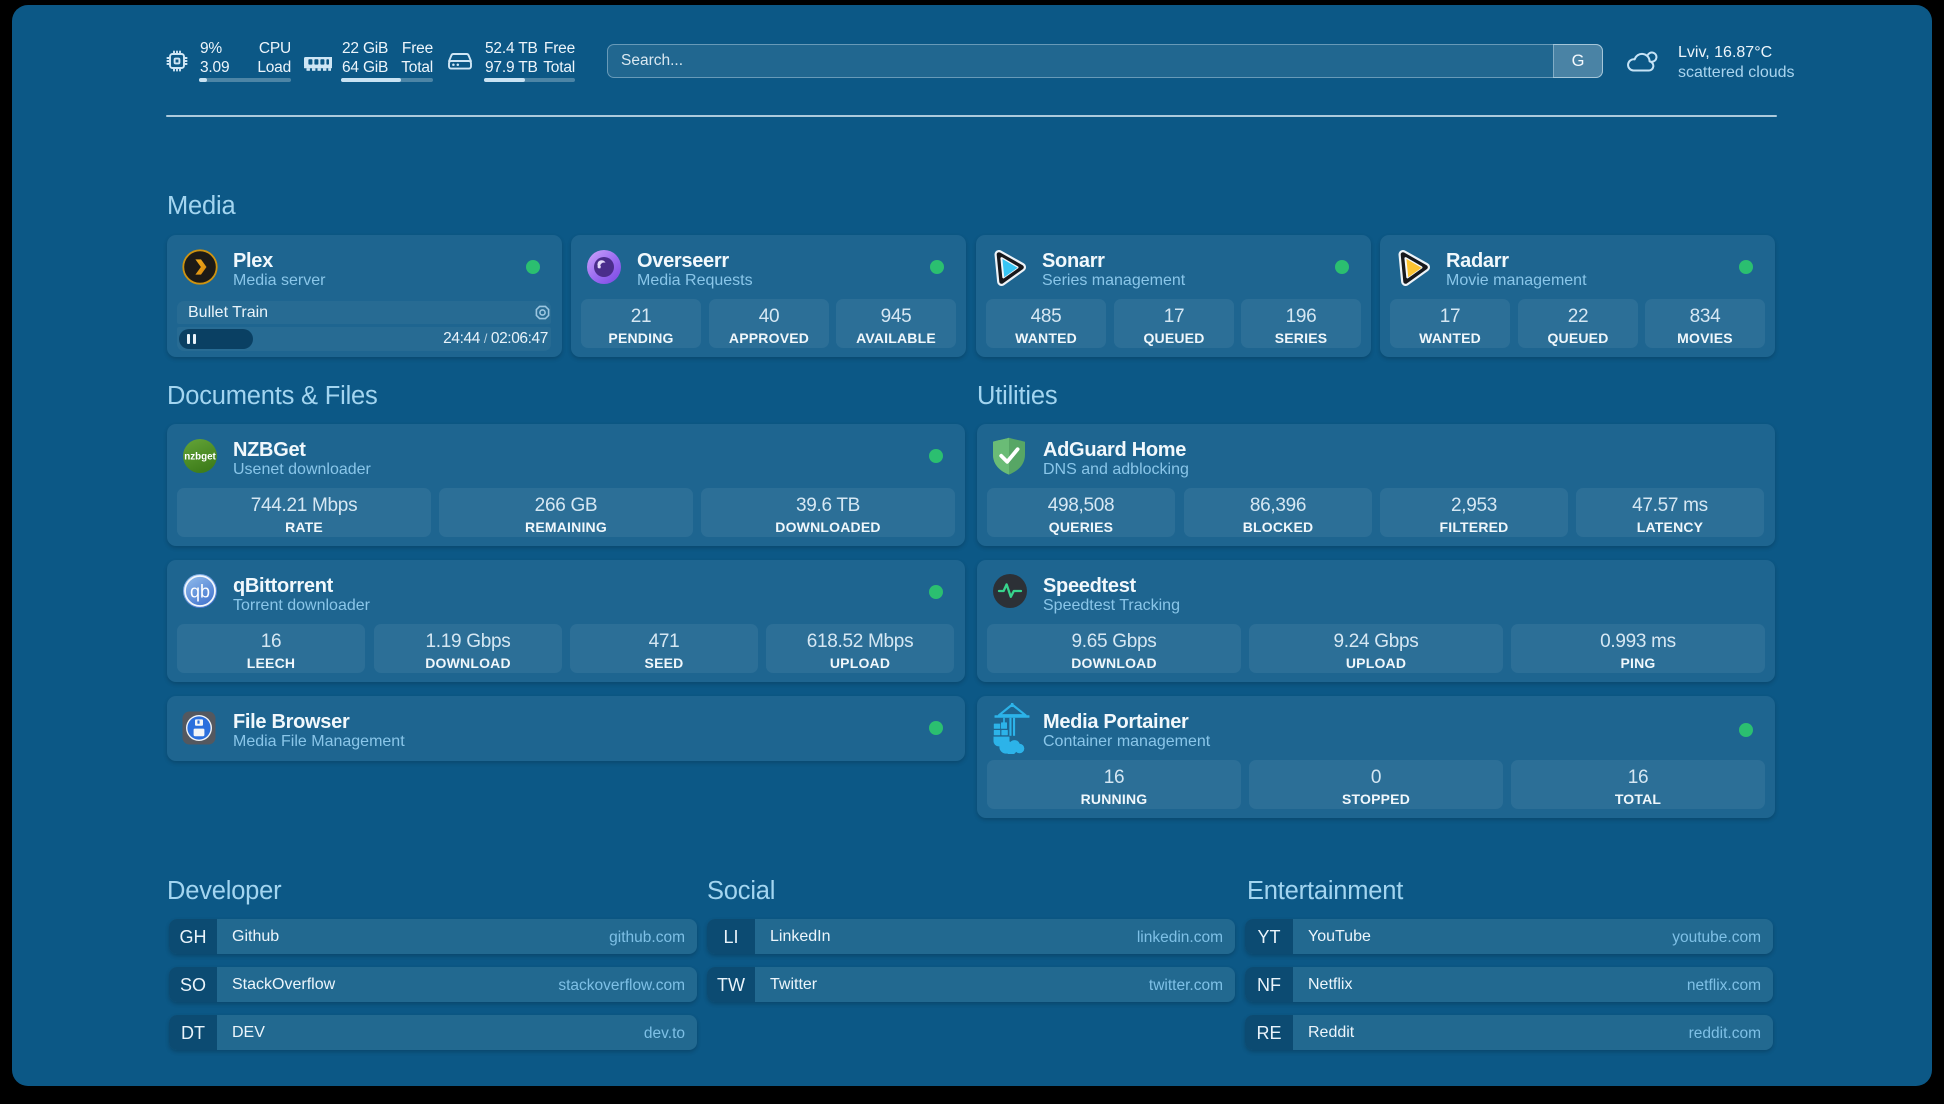  What do you see at coordinates (200, 457) in the screenshot?
I see `svg-text: nzbget` at bounding box center [200, 457].